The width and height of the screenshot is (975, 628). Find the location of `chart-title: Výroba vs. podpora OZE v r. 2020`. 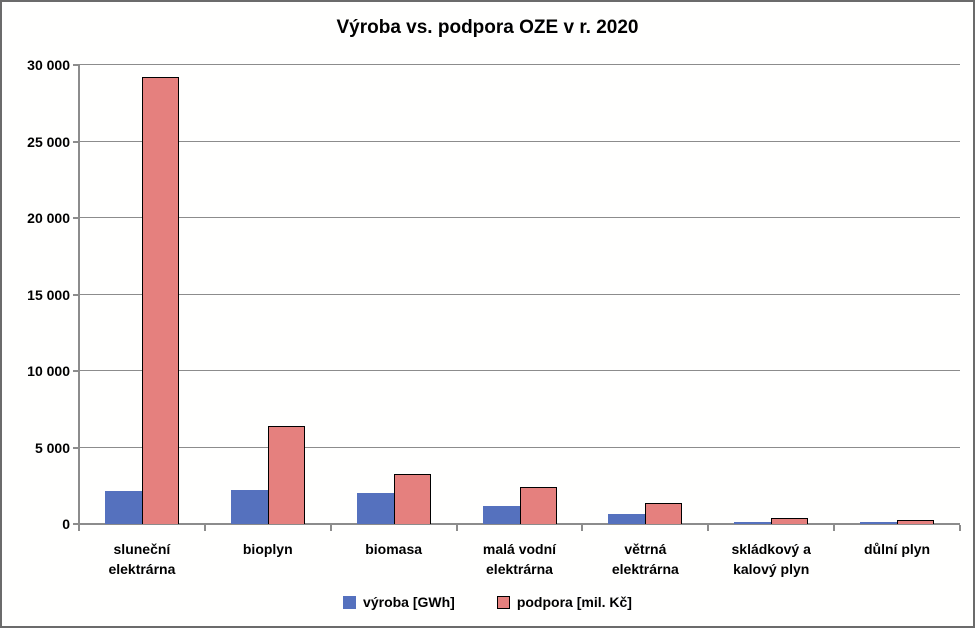

chart-title: Výroba vs. podpora OZE v r. 2020 is located at coordinates (487, 27).